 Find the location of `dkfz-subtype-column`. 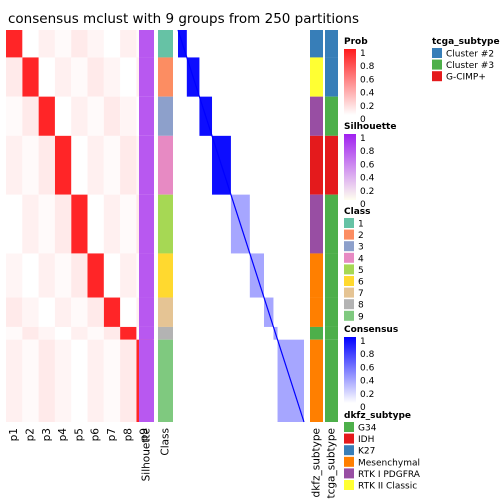

dkfz-subtype-column is located at coordinates (316, 226).